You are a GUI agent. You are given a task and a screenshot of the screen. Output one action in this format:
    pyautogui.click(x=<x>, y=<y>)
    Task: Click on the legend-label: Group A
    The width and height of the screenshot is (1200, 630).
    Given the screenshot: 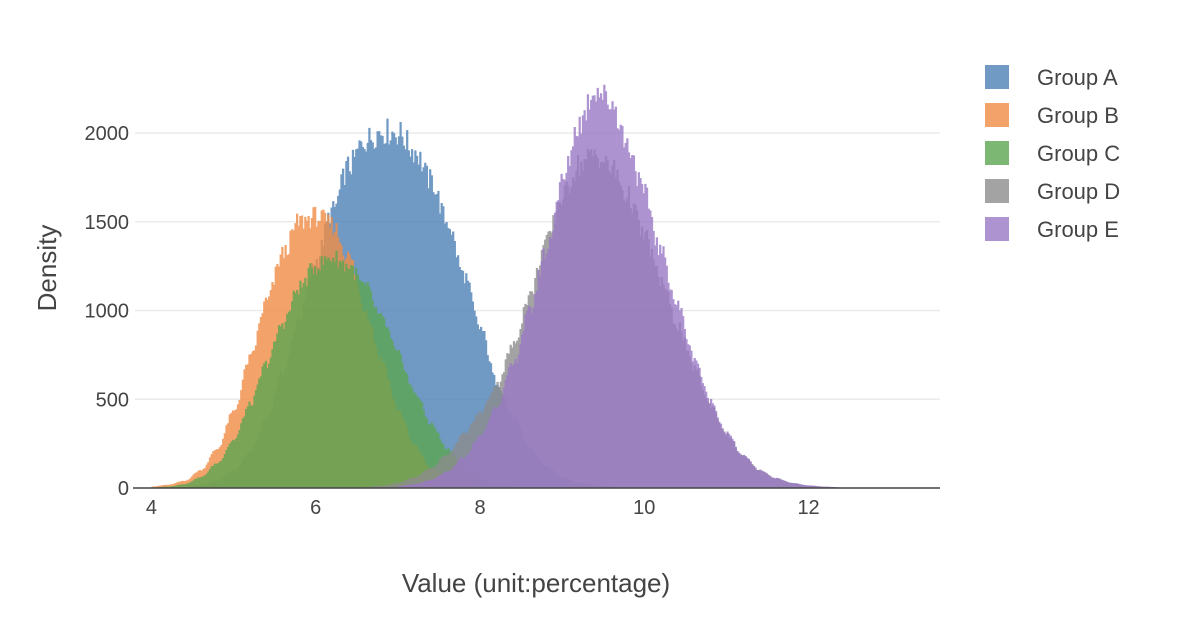 What is the action you would take?
    pyautogui.click(x=1077, y=77)
    